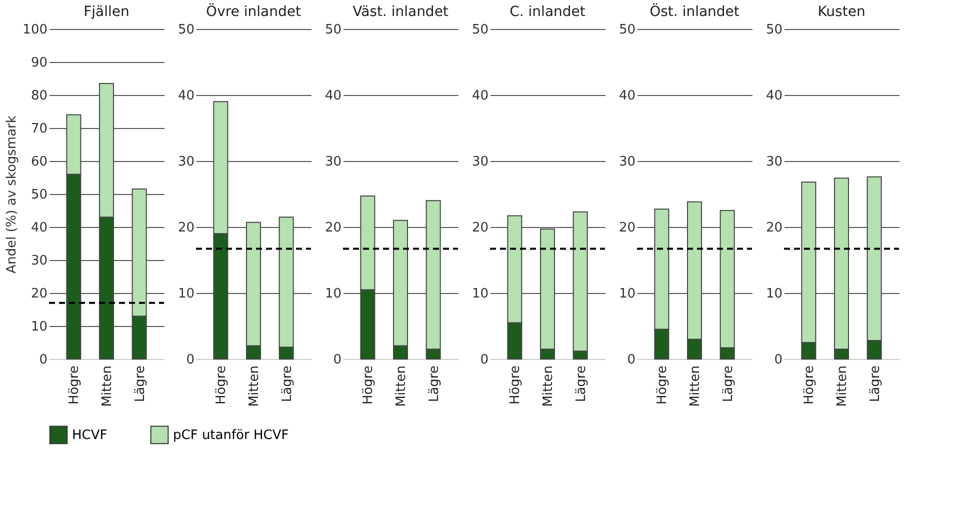 The width and height of the screenshot is (953, 515). Describe the element at coordinates (107, 12) in the screenshot. I see `chart-title: Fjällen` at that location.